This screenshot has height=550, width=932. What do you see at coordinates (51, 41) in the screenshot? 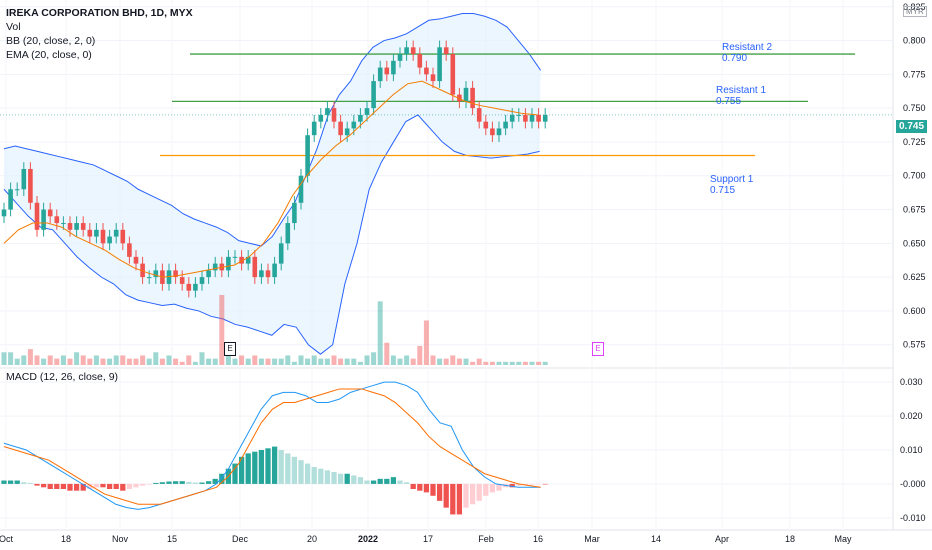
I see `indicator-bollinger: BB (20, close, 2, 0)` at bounding box center [51, 41].